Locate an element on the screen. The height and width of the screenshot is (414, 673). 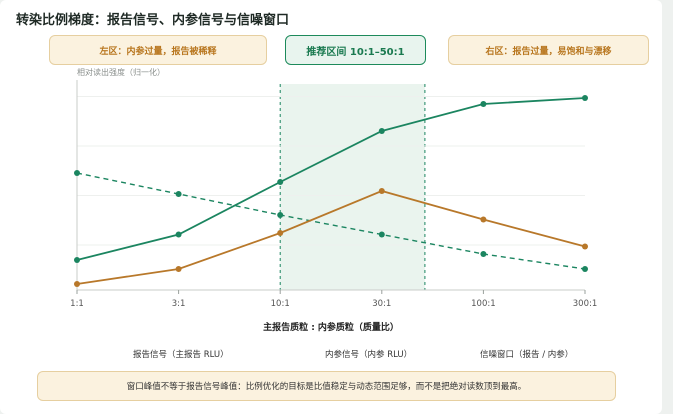
x-tick-label: 30:1 is located at coordinates (381, 304).